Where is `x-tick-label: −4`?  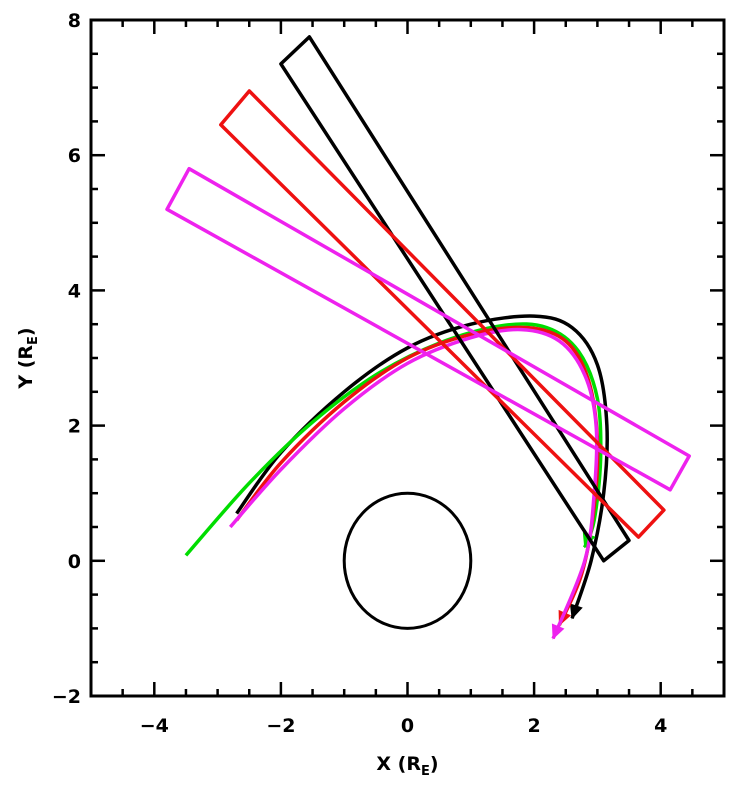 x-tick-label: −4 is located at coordinates (154, 726).